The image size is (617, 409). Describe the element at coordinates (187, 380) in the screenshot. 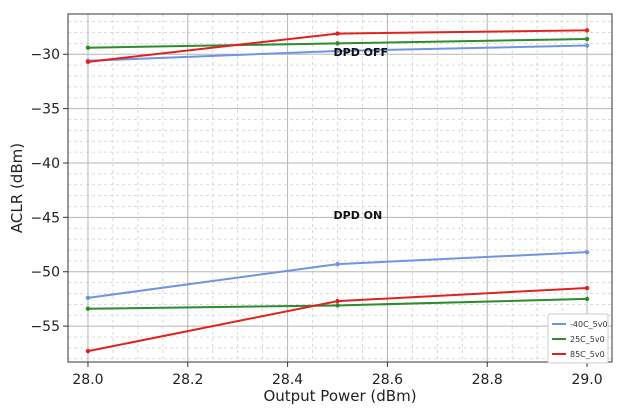

I see `x-tick-label: 28.2` at that location.